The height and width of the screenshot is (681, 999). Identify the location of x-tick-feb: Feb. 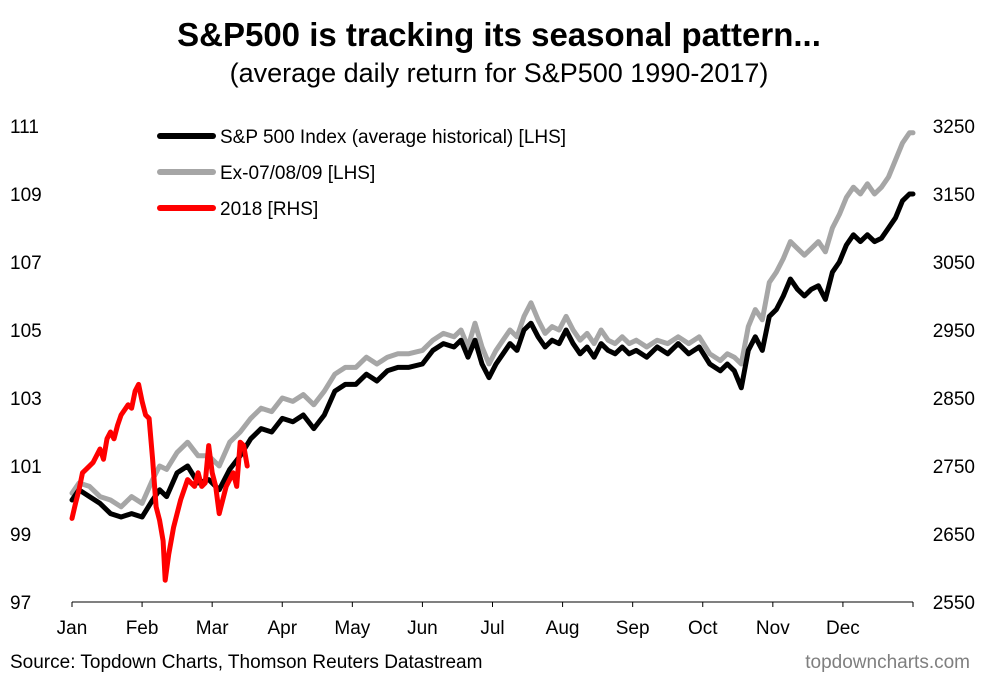
(142, 628).